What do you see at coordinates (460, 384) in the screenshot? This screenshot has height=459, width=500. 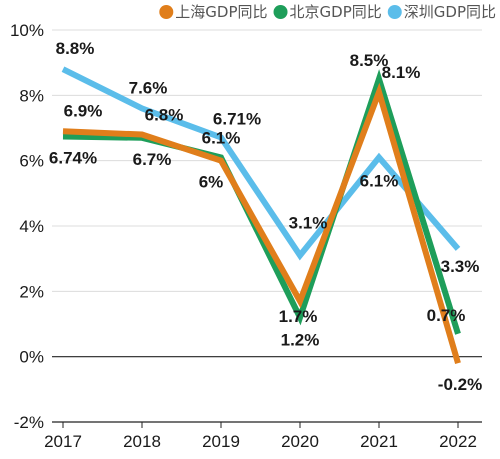 I see `data-label: -0.2%` at bounding box center [460, 384].